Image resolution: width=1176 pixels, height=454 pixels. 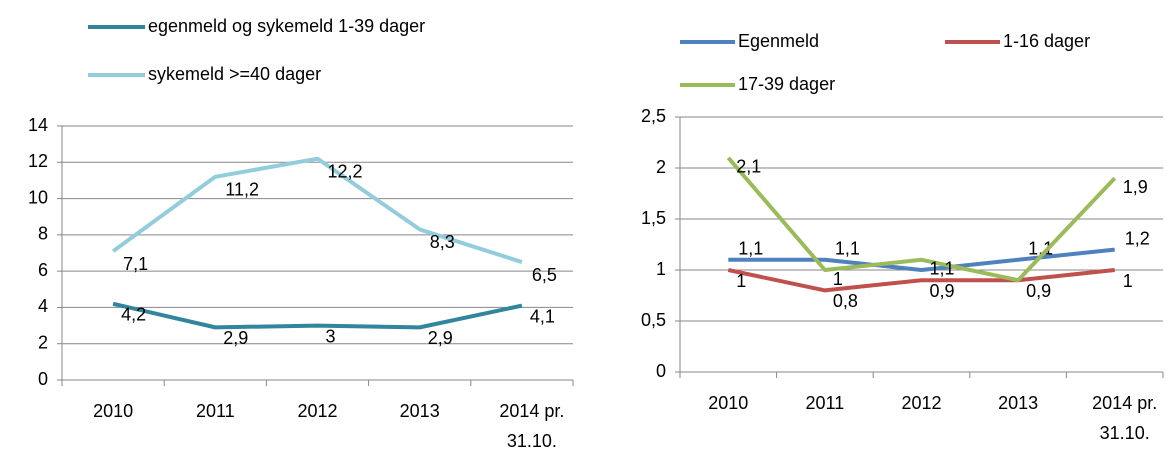 What do you see at coordinates (748, 167) in the screenshot?
I see `data-label: 2,1` at bounding box center [748, 167].